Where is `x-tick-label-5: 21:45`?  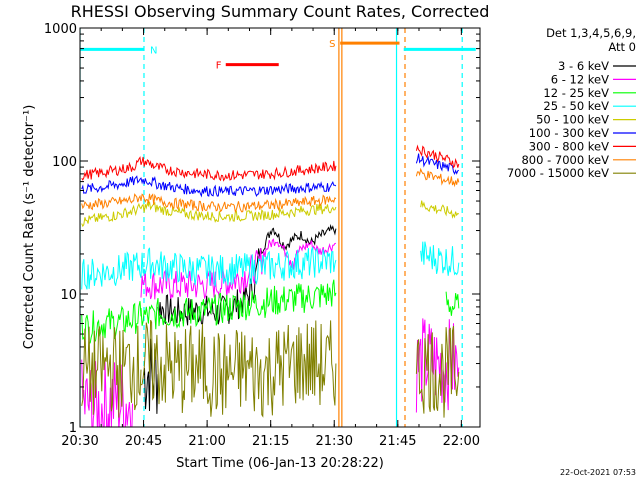 x-tick-label-5: 21:45 is located at coordinates (397, 441).